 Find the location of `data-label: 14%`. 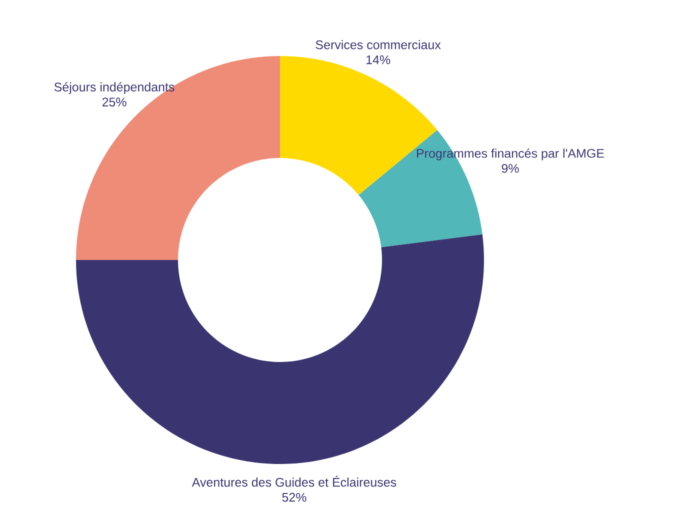

data-label: 14% is located at coordinates (378, 59).